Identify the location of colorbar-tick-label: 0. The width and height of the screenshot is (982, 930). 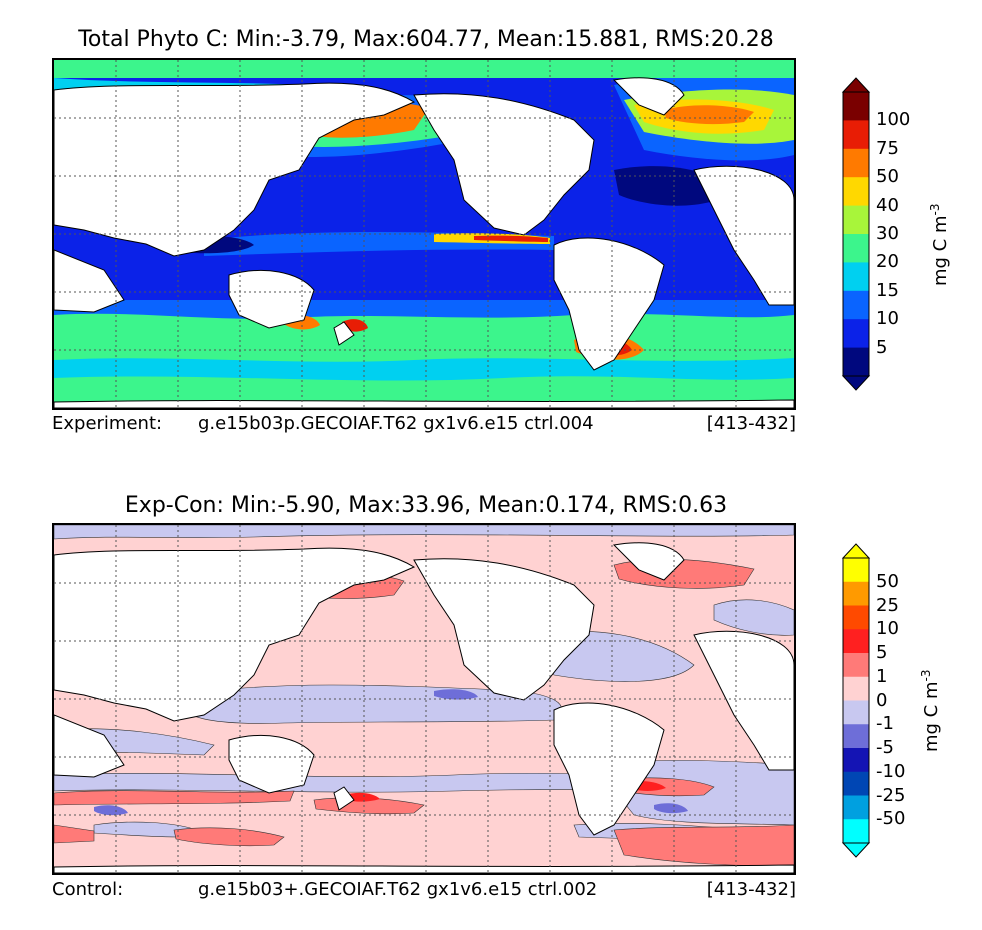
(882, 700).